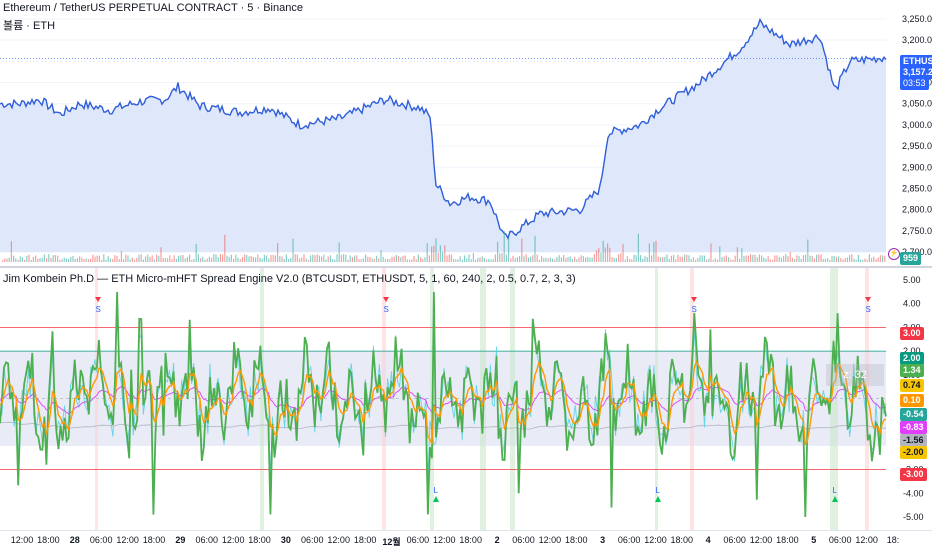 The height and width of the screenshot is (551, 932). Describe the element at coordinates (74, 540) in the screenshot. I see `time-axis-label: 28` at that location.